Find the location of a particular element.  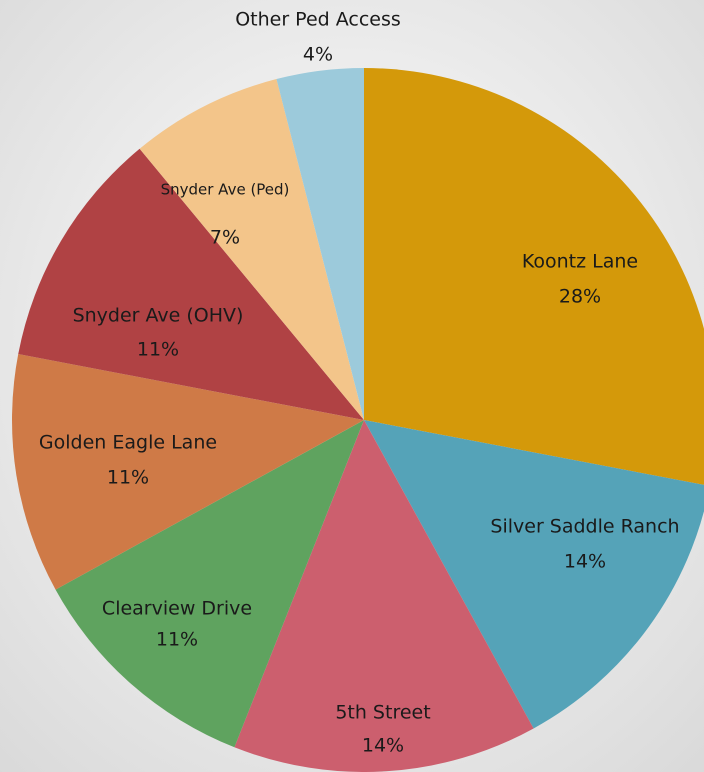

slice-label: 5th Street is located at coordinates (382, 713).